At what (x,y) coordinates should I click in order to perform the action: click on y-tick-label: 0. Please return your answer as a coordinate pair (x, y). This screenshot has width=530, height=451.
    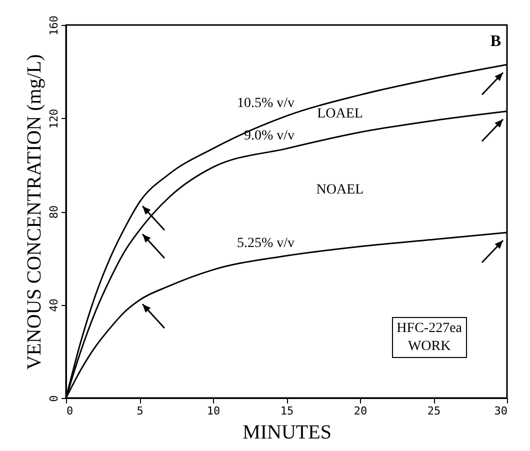
    Looking at the image, I should click on (54, 398).